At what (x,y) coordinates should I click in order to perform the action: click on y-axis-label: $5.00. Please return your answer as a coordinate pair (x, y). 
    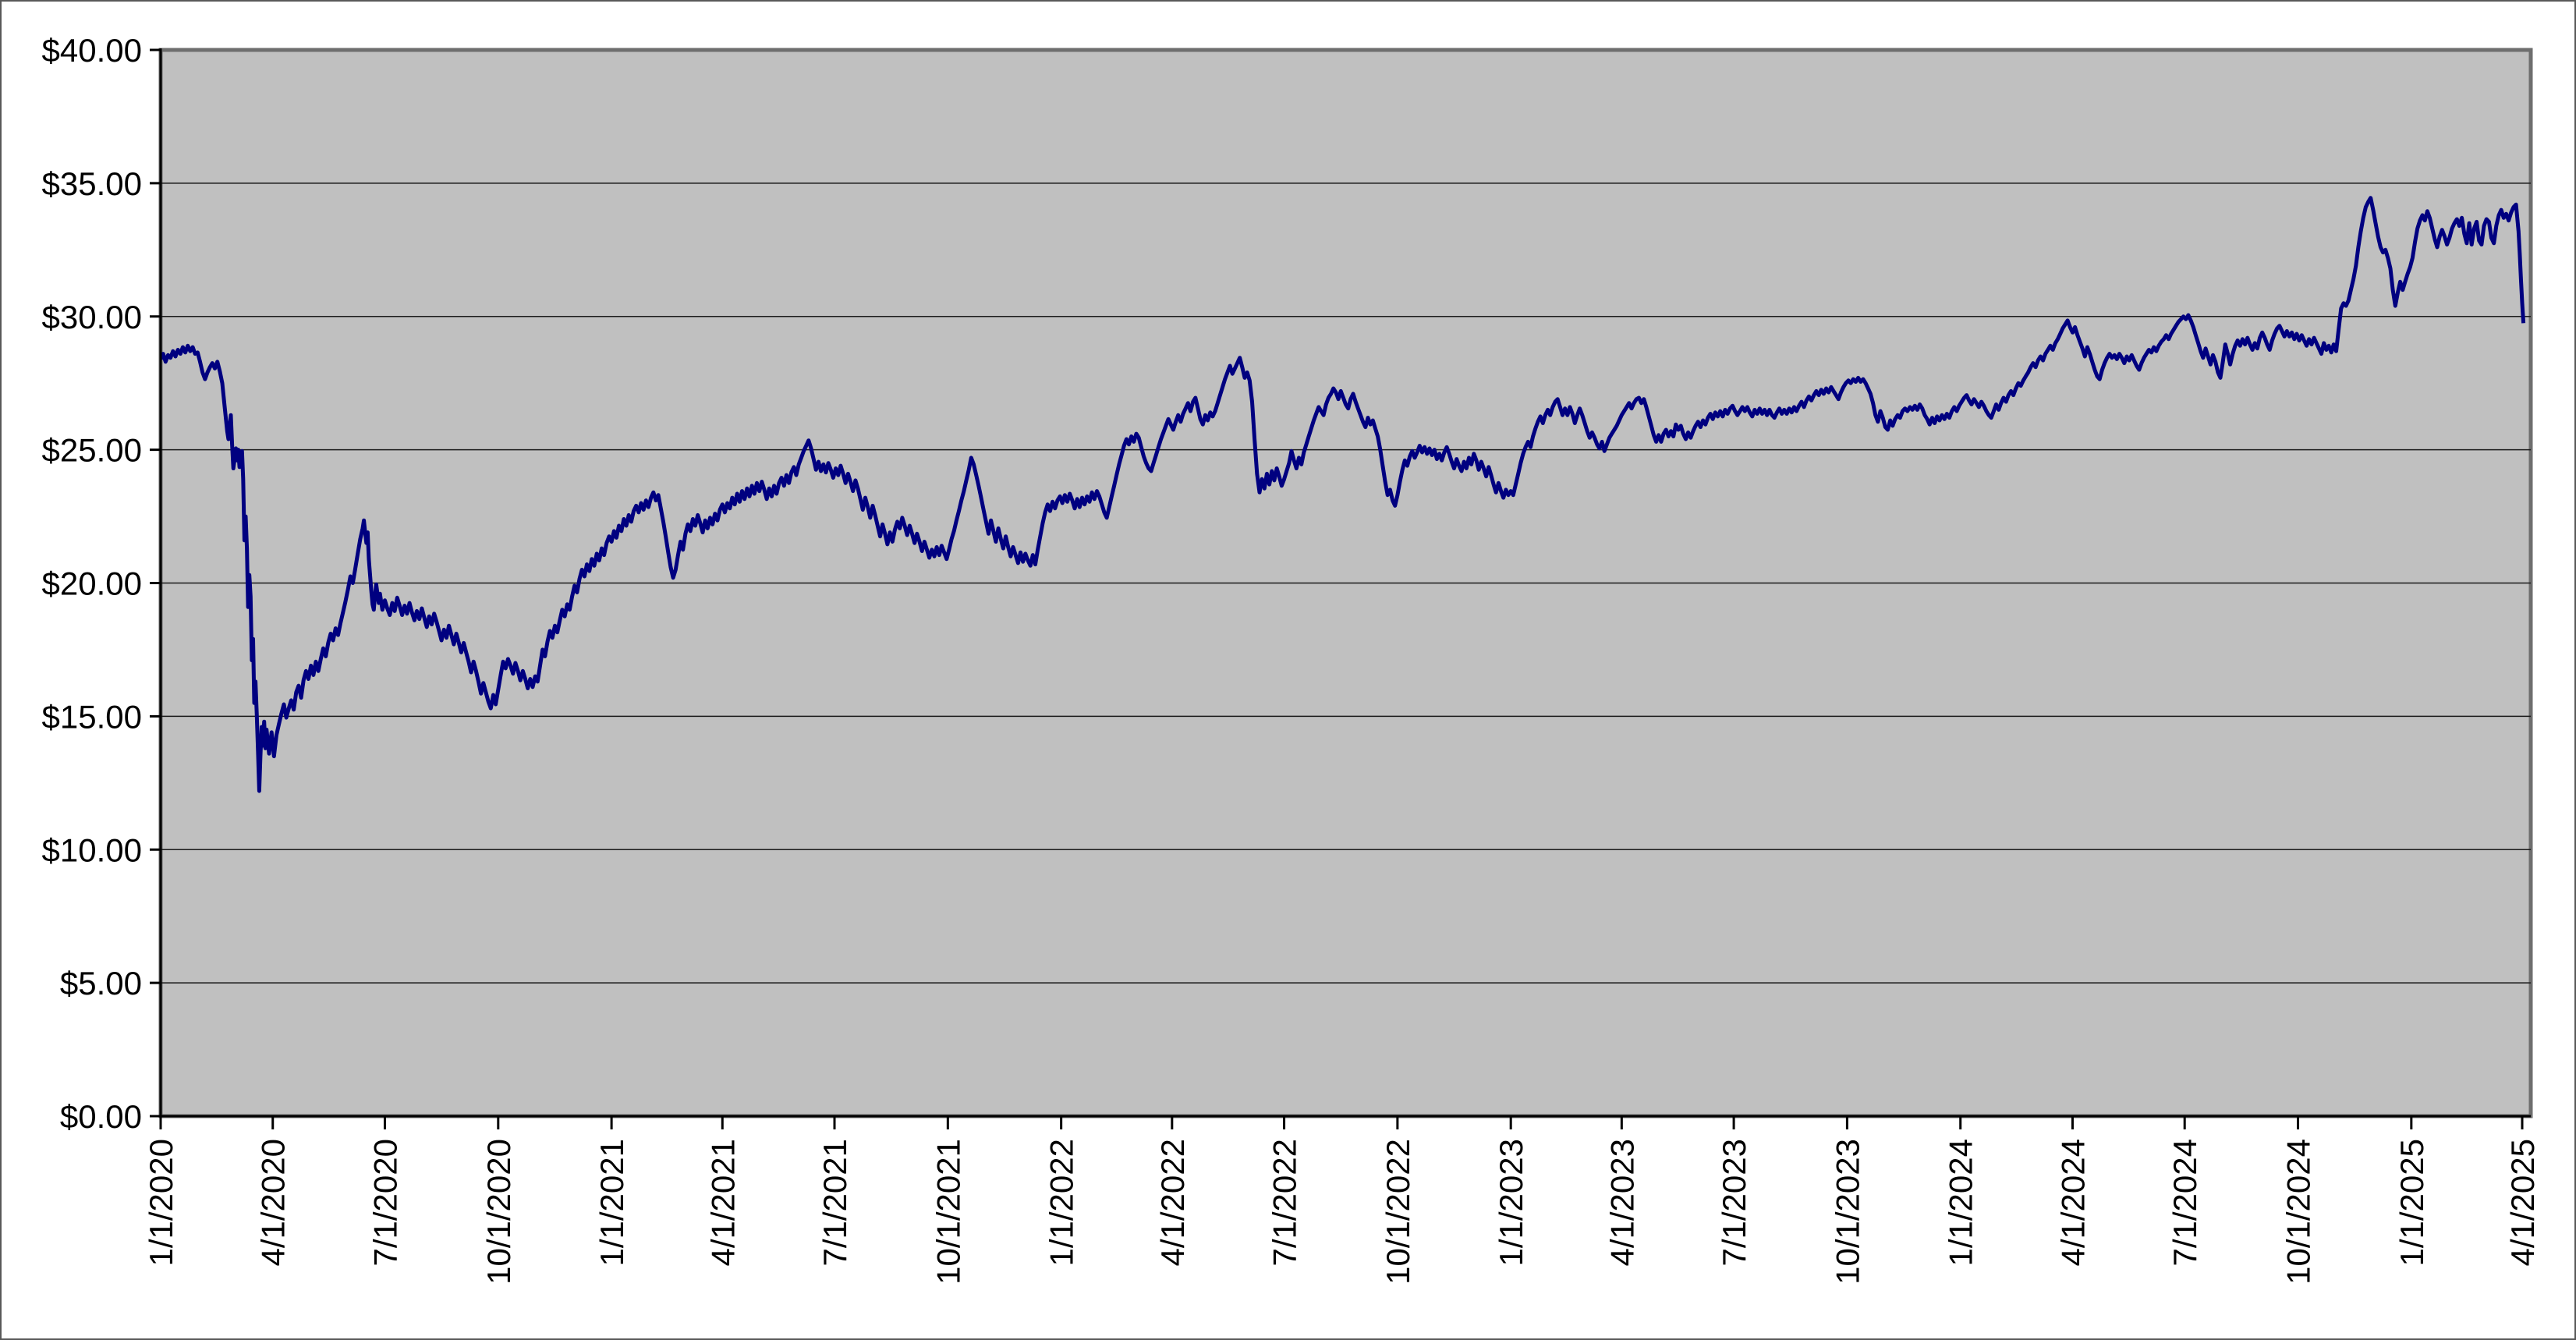
    Looking at the image, I should click on (101, 983).